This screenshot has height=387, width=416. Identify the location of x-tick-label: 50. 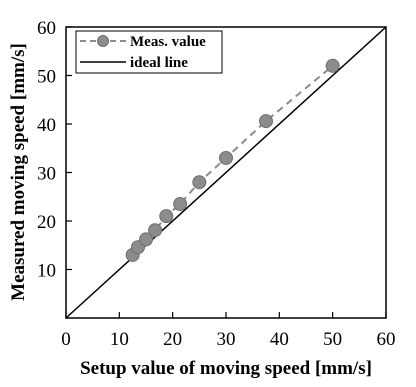
(332, 339).